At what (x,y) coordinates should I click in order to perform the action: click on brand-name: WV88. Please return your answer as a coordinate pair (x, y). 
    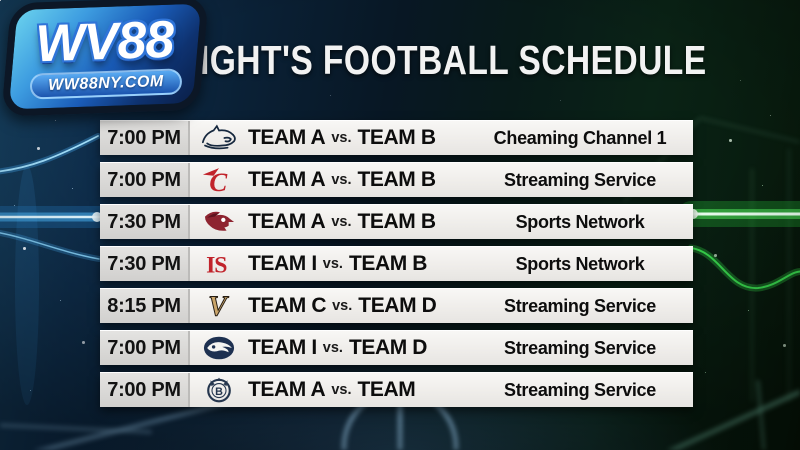
    Looking at the image, I should click on (104, 42).